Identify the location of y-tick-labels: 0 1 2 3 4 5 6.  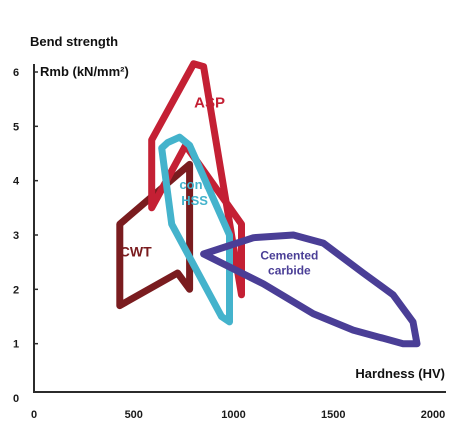
(25, 236).